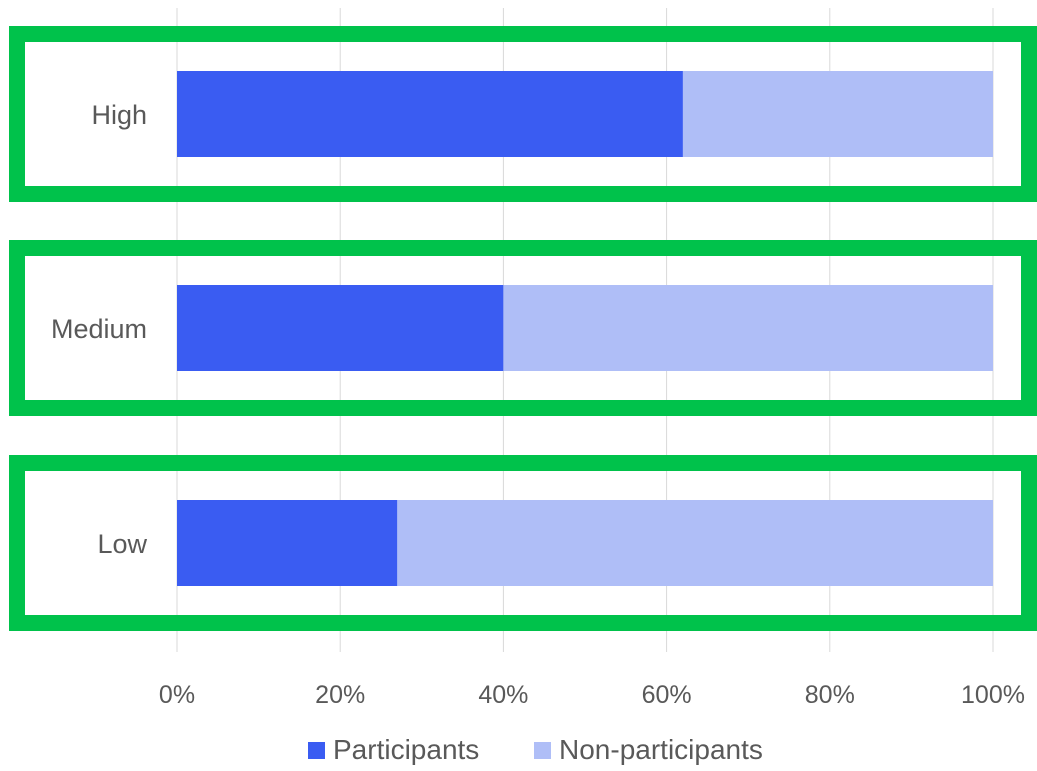 The image size is (1037, 771). Describe the element at coordinates (122, 544) in the screenshot. I see `category-label-low: Low` at that location.